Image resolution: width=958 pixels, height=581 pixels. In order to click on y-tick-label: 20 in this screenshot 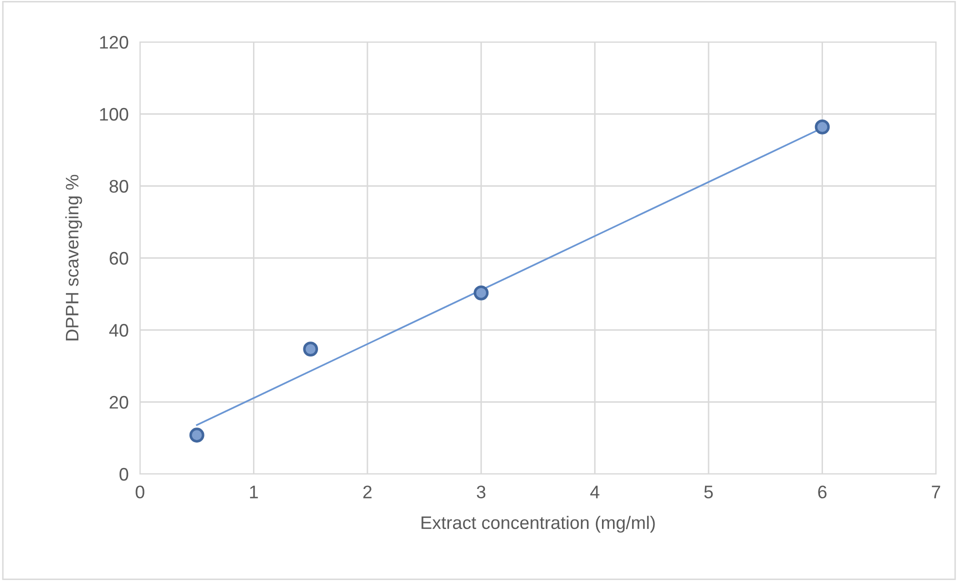, I will do `click(119, 402)`.